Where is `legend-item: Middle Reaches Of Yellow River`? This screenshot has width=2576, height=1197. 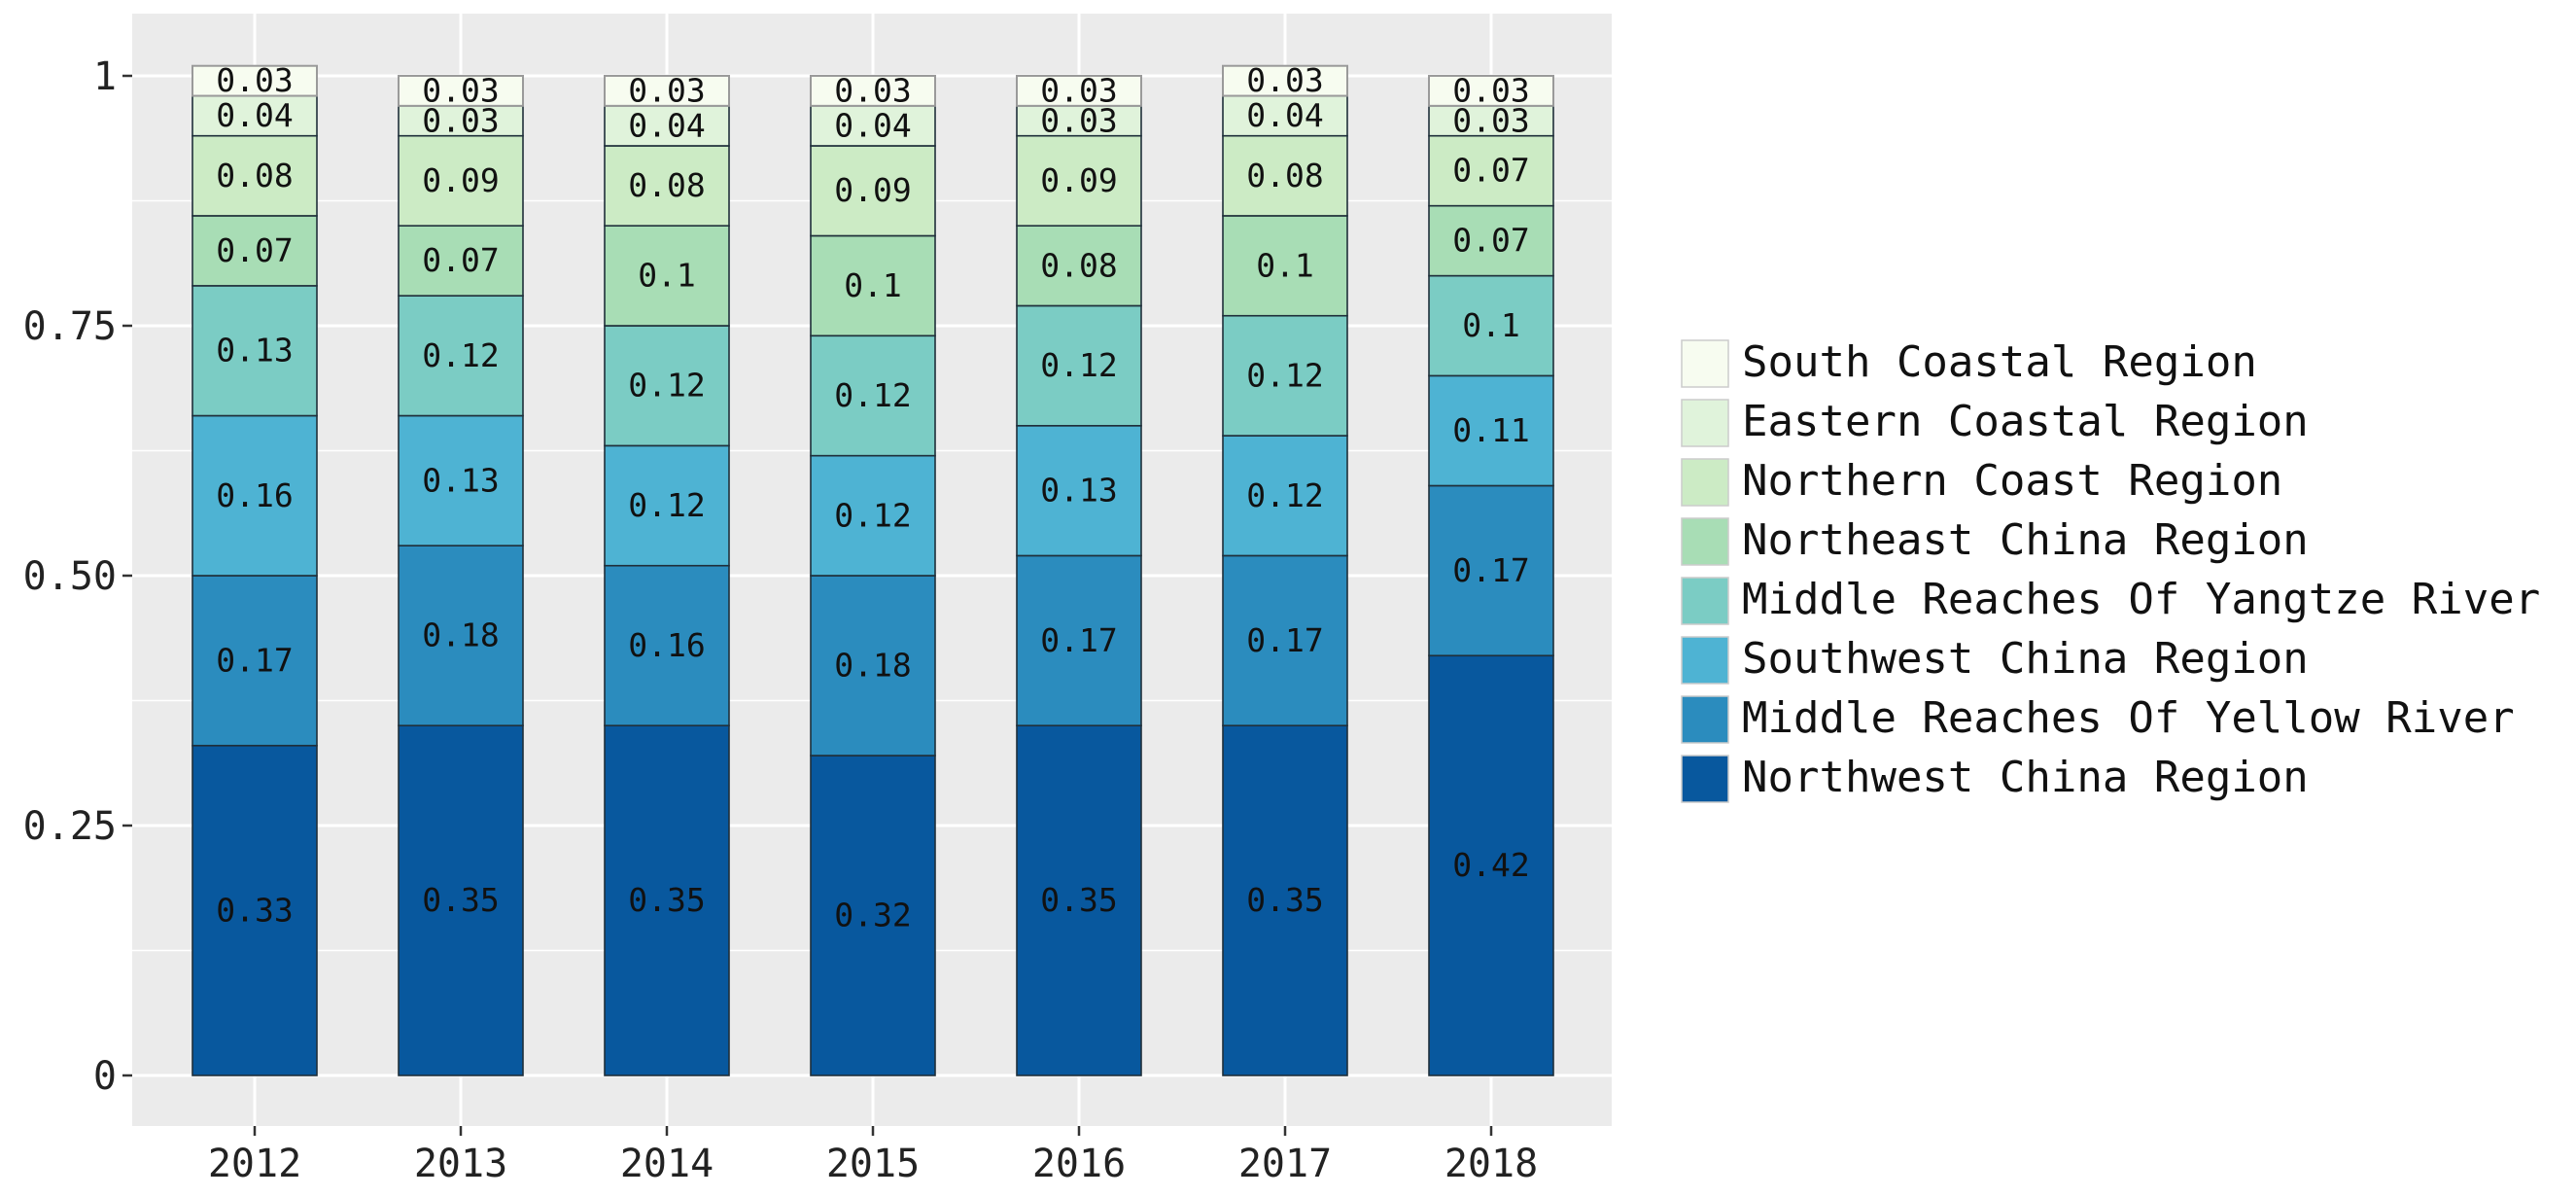
legend-item: Middle Reaches Of Yellow River is located at coordinates (2098, 718).